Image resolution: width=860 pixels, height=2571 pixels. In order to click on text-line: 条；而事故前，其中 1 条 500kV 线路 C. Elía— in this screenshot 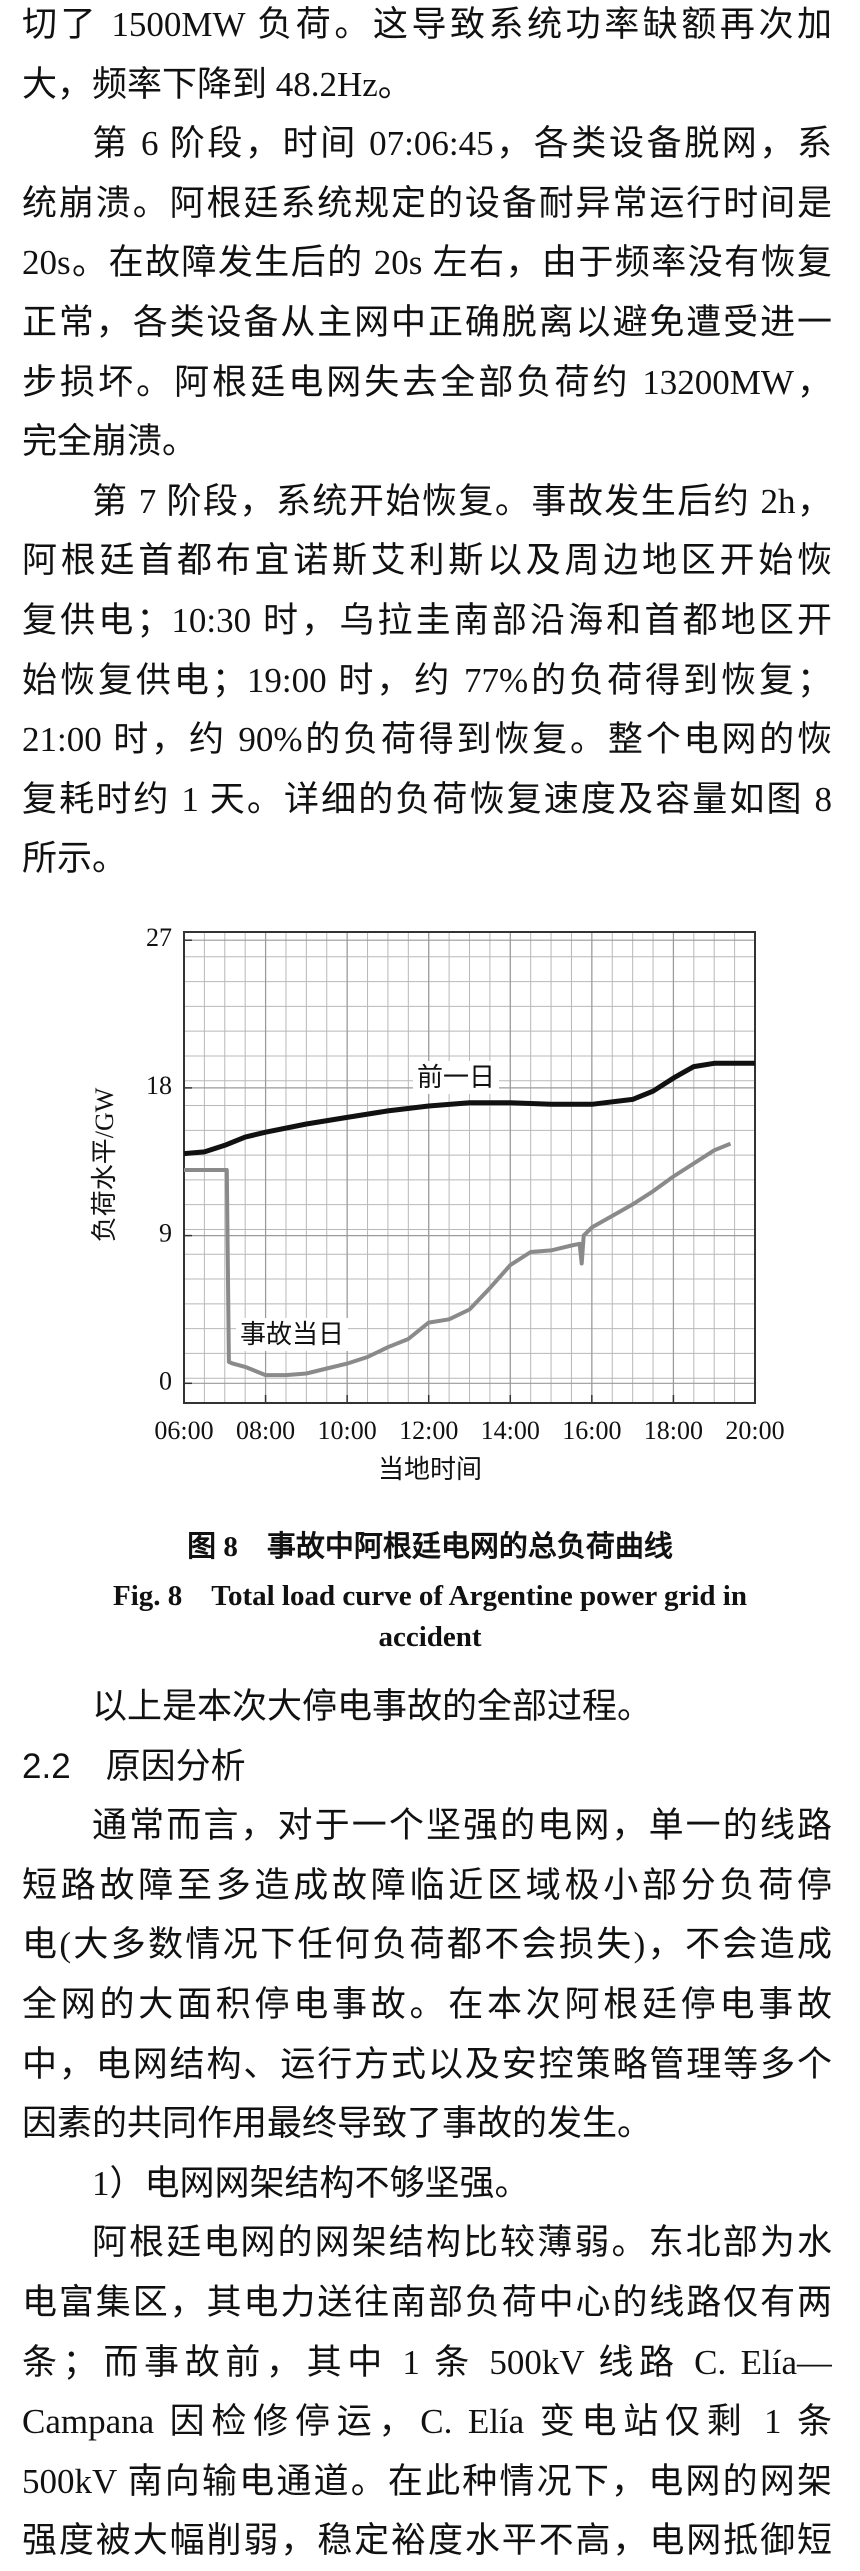, I will do `click(427, 2362)`.